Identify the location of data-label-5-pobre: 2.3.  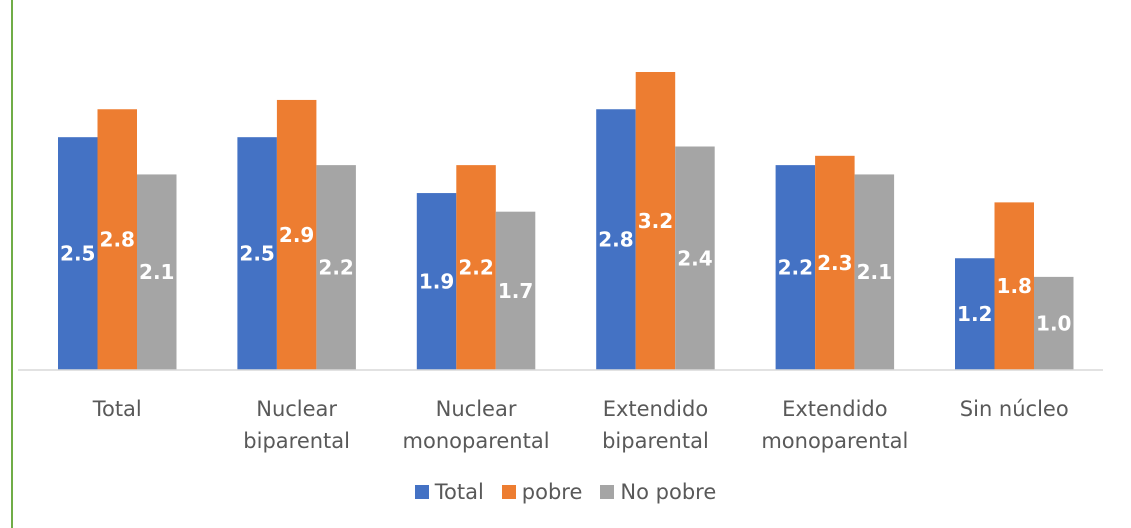
(834, 263).